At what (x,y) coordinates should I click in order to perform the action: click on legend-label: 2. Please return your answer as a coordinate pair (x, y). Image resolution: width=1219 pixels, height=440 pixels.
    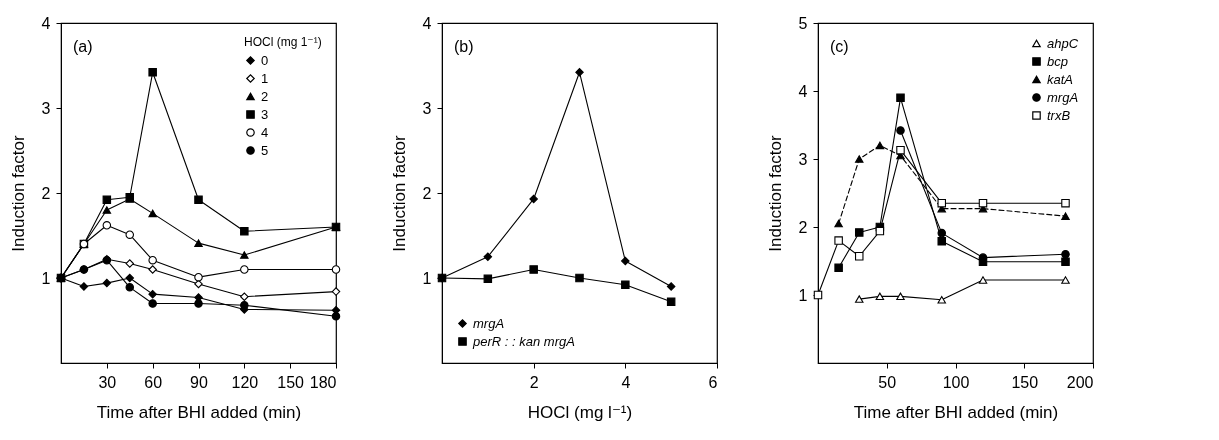
    Looking at the image, I should click on (265, 96).